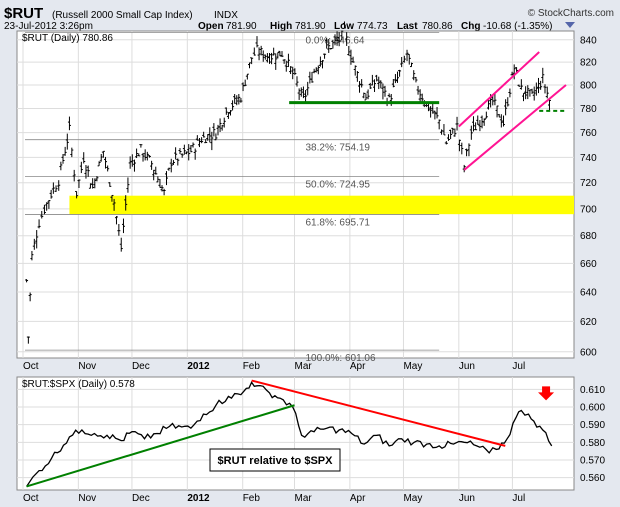 The width and height of the screenshot is (620, 507). Describe the element at coordinates (78, 384) in the screenshot. I see `ratio-legend: $RUT:$SPX (Daily) 0.578` at that location.